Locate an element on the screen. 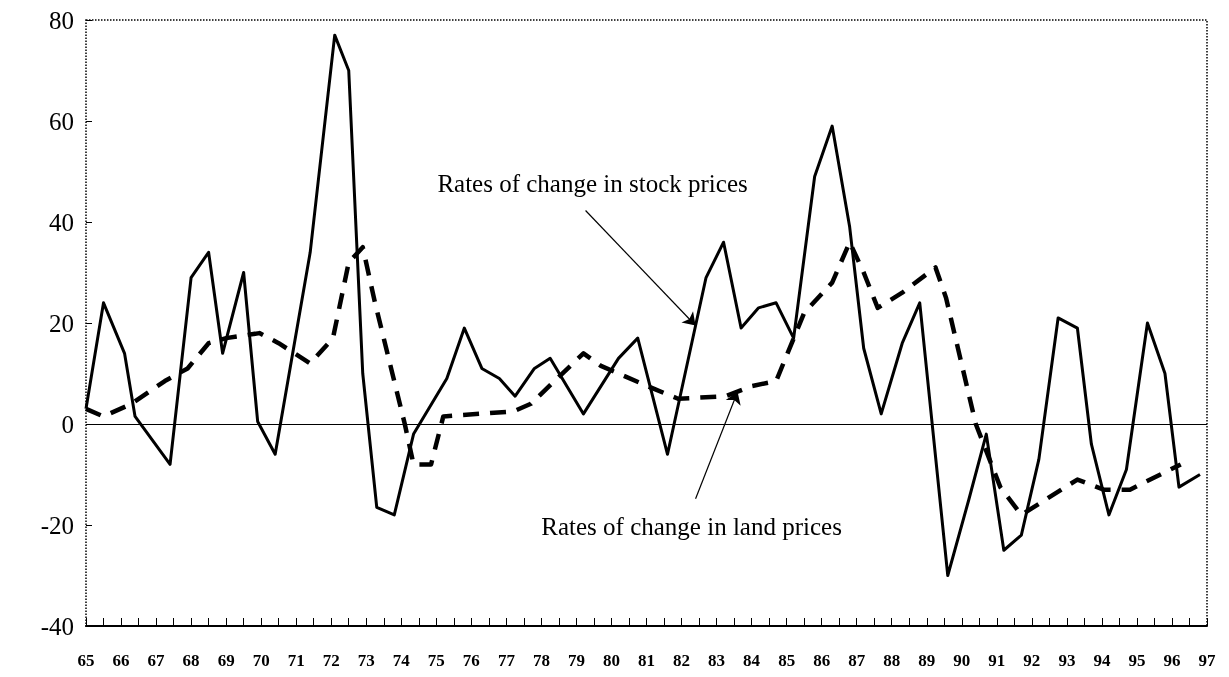  x-tick-label: 84 is located at coordinates (752, 660).